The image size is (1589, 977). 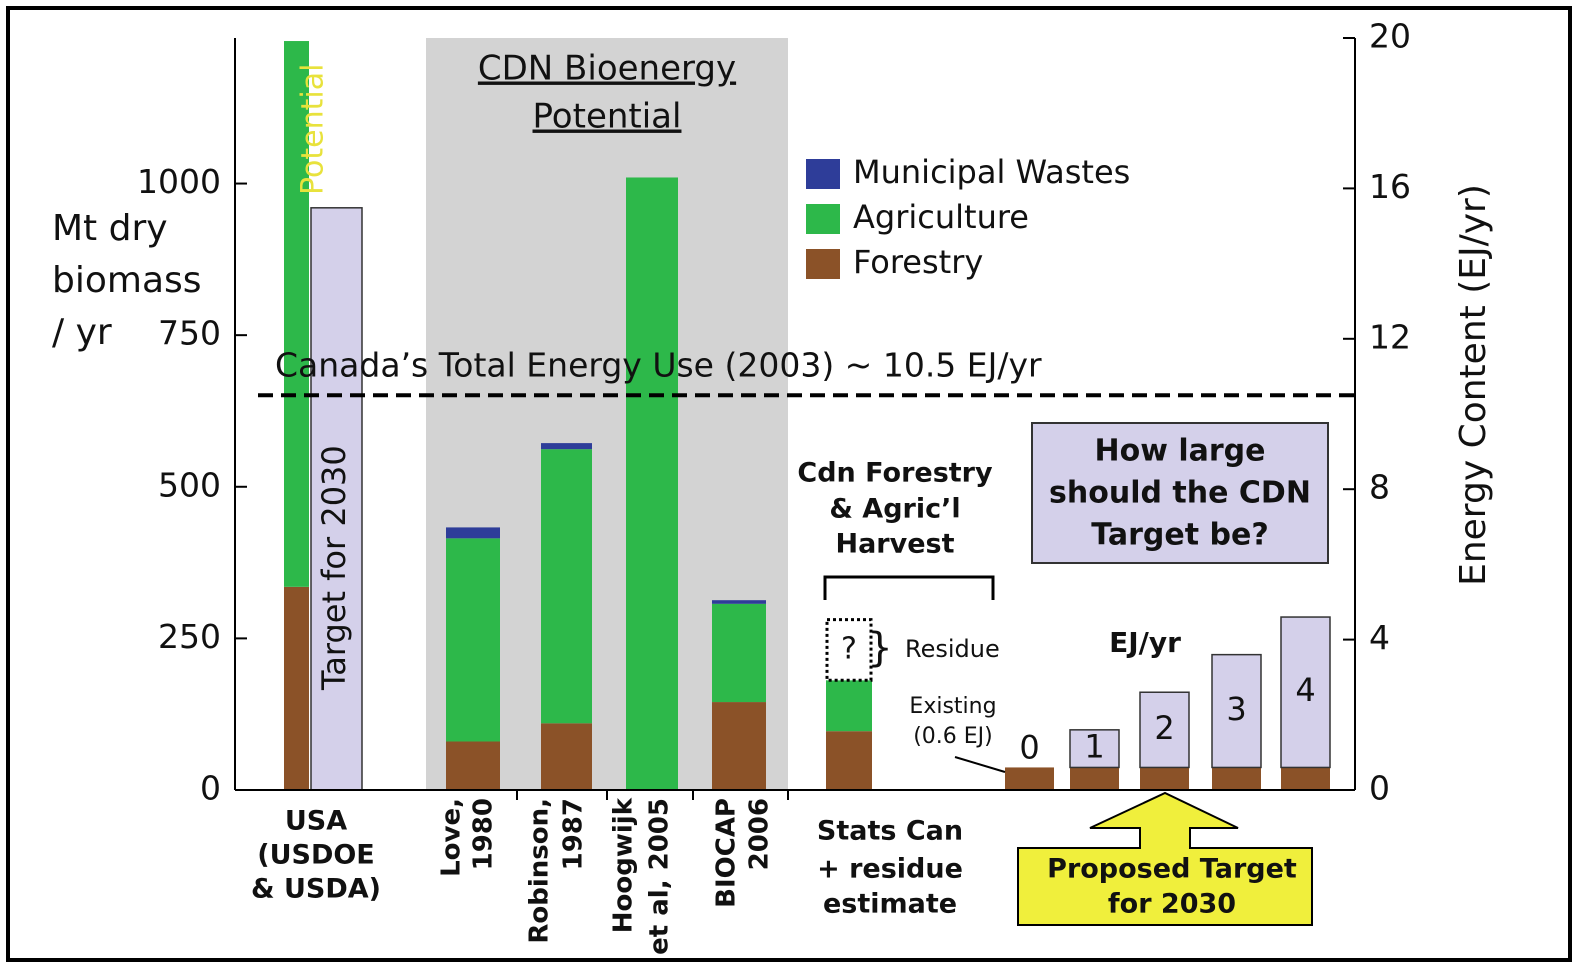 What do you see at coordinates (316, 821) in the screenshot?
I see `x-tick-label: USA` at bounding box center [316, 821].